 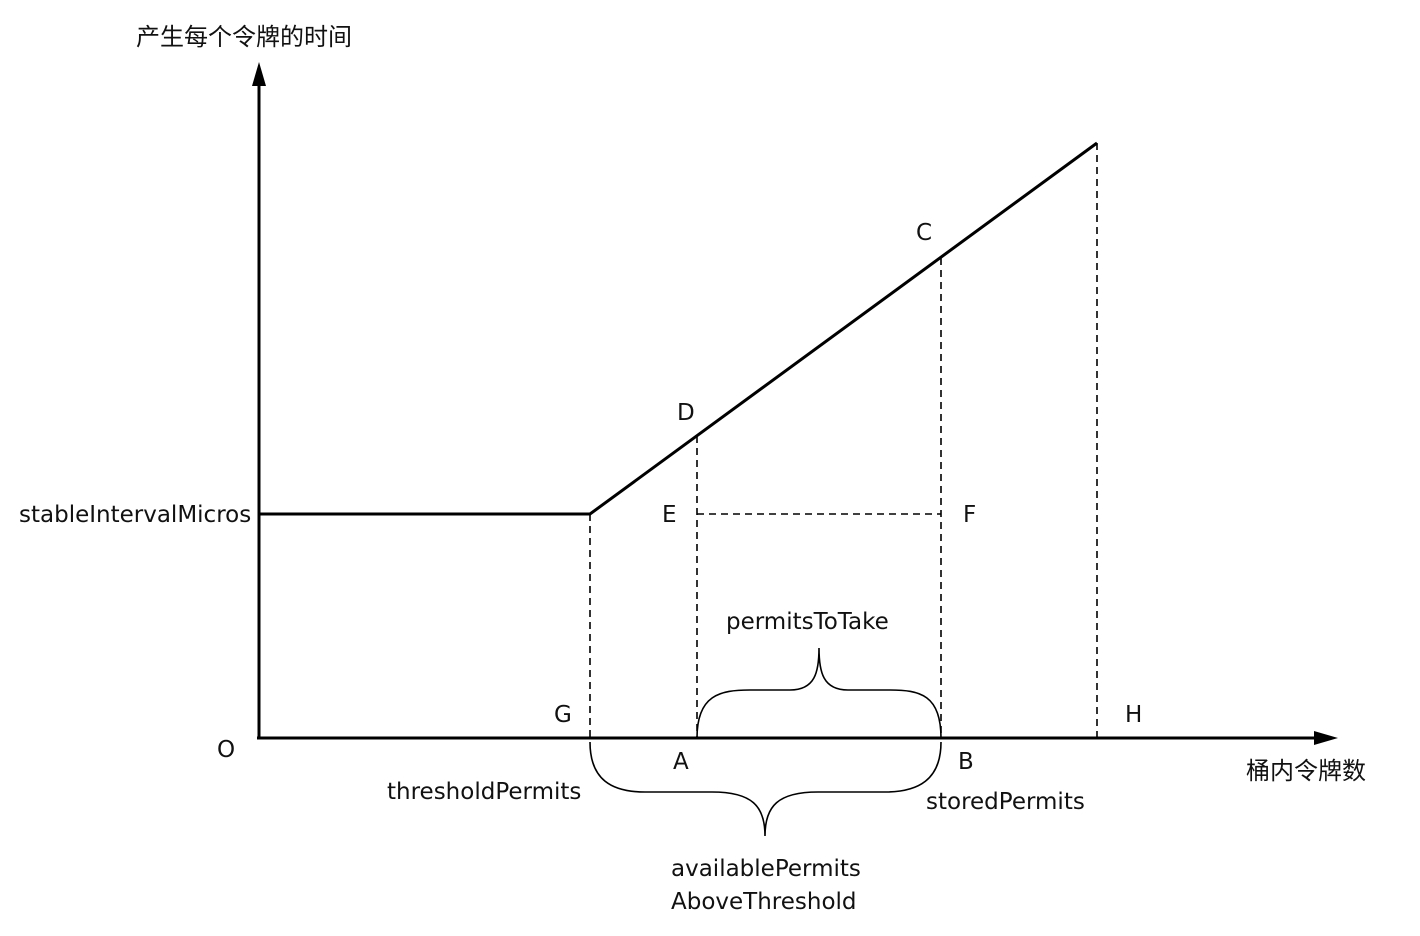 I want to click on brace-permits-to-take, so click(x=819, y=693).